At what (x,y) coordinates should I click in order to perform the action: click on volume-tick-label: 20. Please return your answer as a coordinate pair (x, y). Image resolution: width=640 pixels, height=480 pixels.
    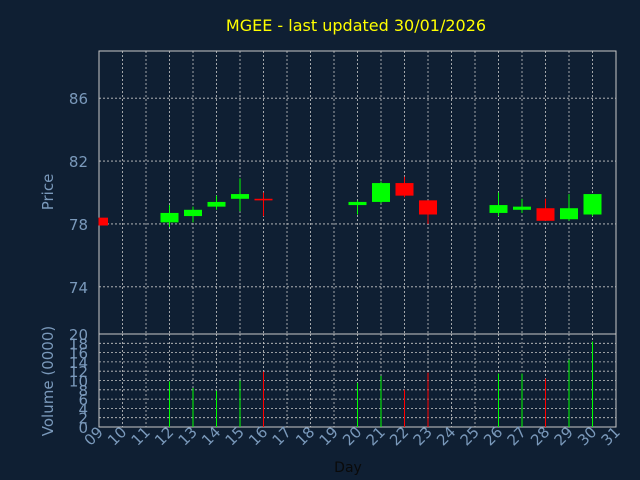
    Looking at the image, I should click on (78, 335).